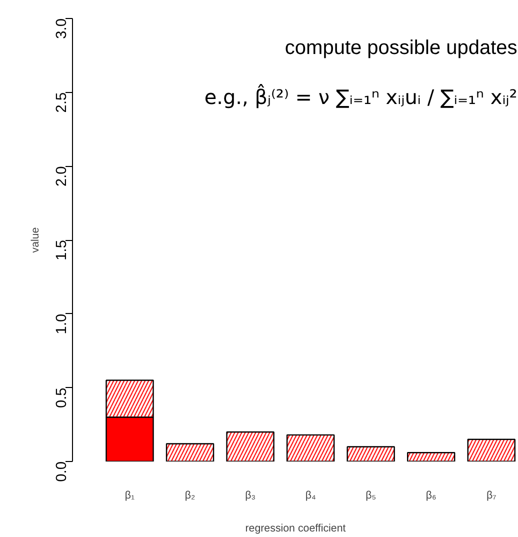 Image resolution: width=518 pixels, height=537 pixels. Describe the element at coordinates (62, 28) in the screenshot. I see `y-tick-label: 3.0` at that location.